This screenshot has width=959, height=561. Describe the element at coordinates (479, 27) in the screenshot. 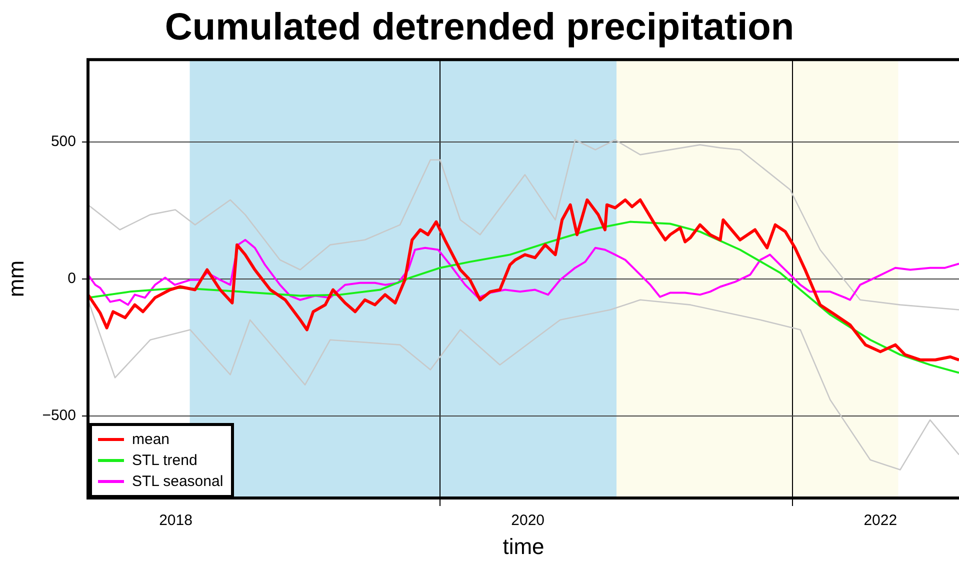

I see `chart-title: Cumulated detrended precipitation` at that location.